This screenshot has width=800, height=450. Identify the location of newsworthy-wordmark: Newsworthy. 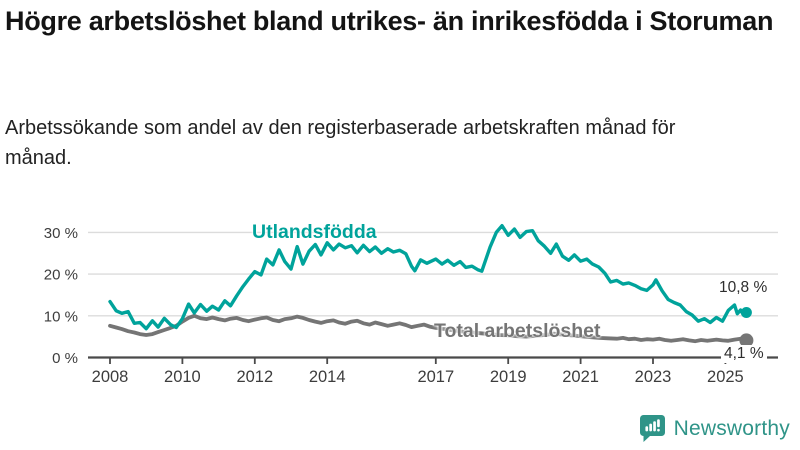
(731, 428).